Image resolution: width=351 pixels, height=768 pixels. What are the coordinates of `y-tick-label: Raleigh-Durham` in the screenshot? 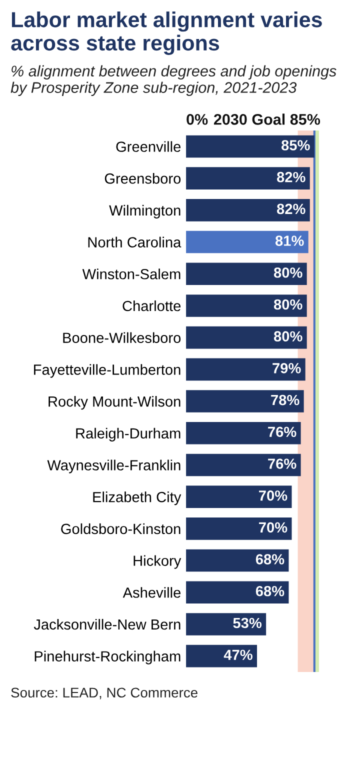 It's located at (128, 435).